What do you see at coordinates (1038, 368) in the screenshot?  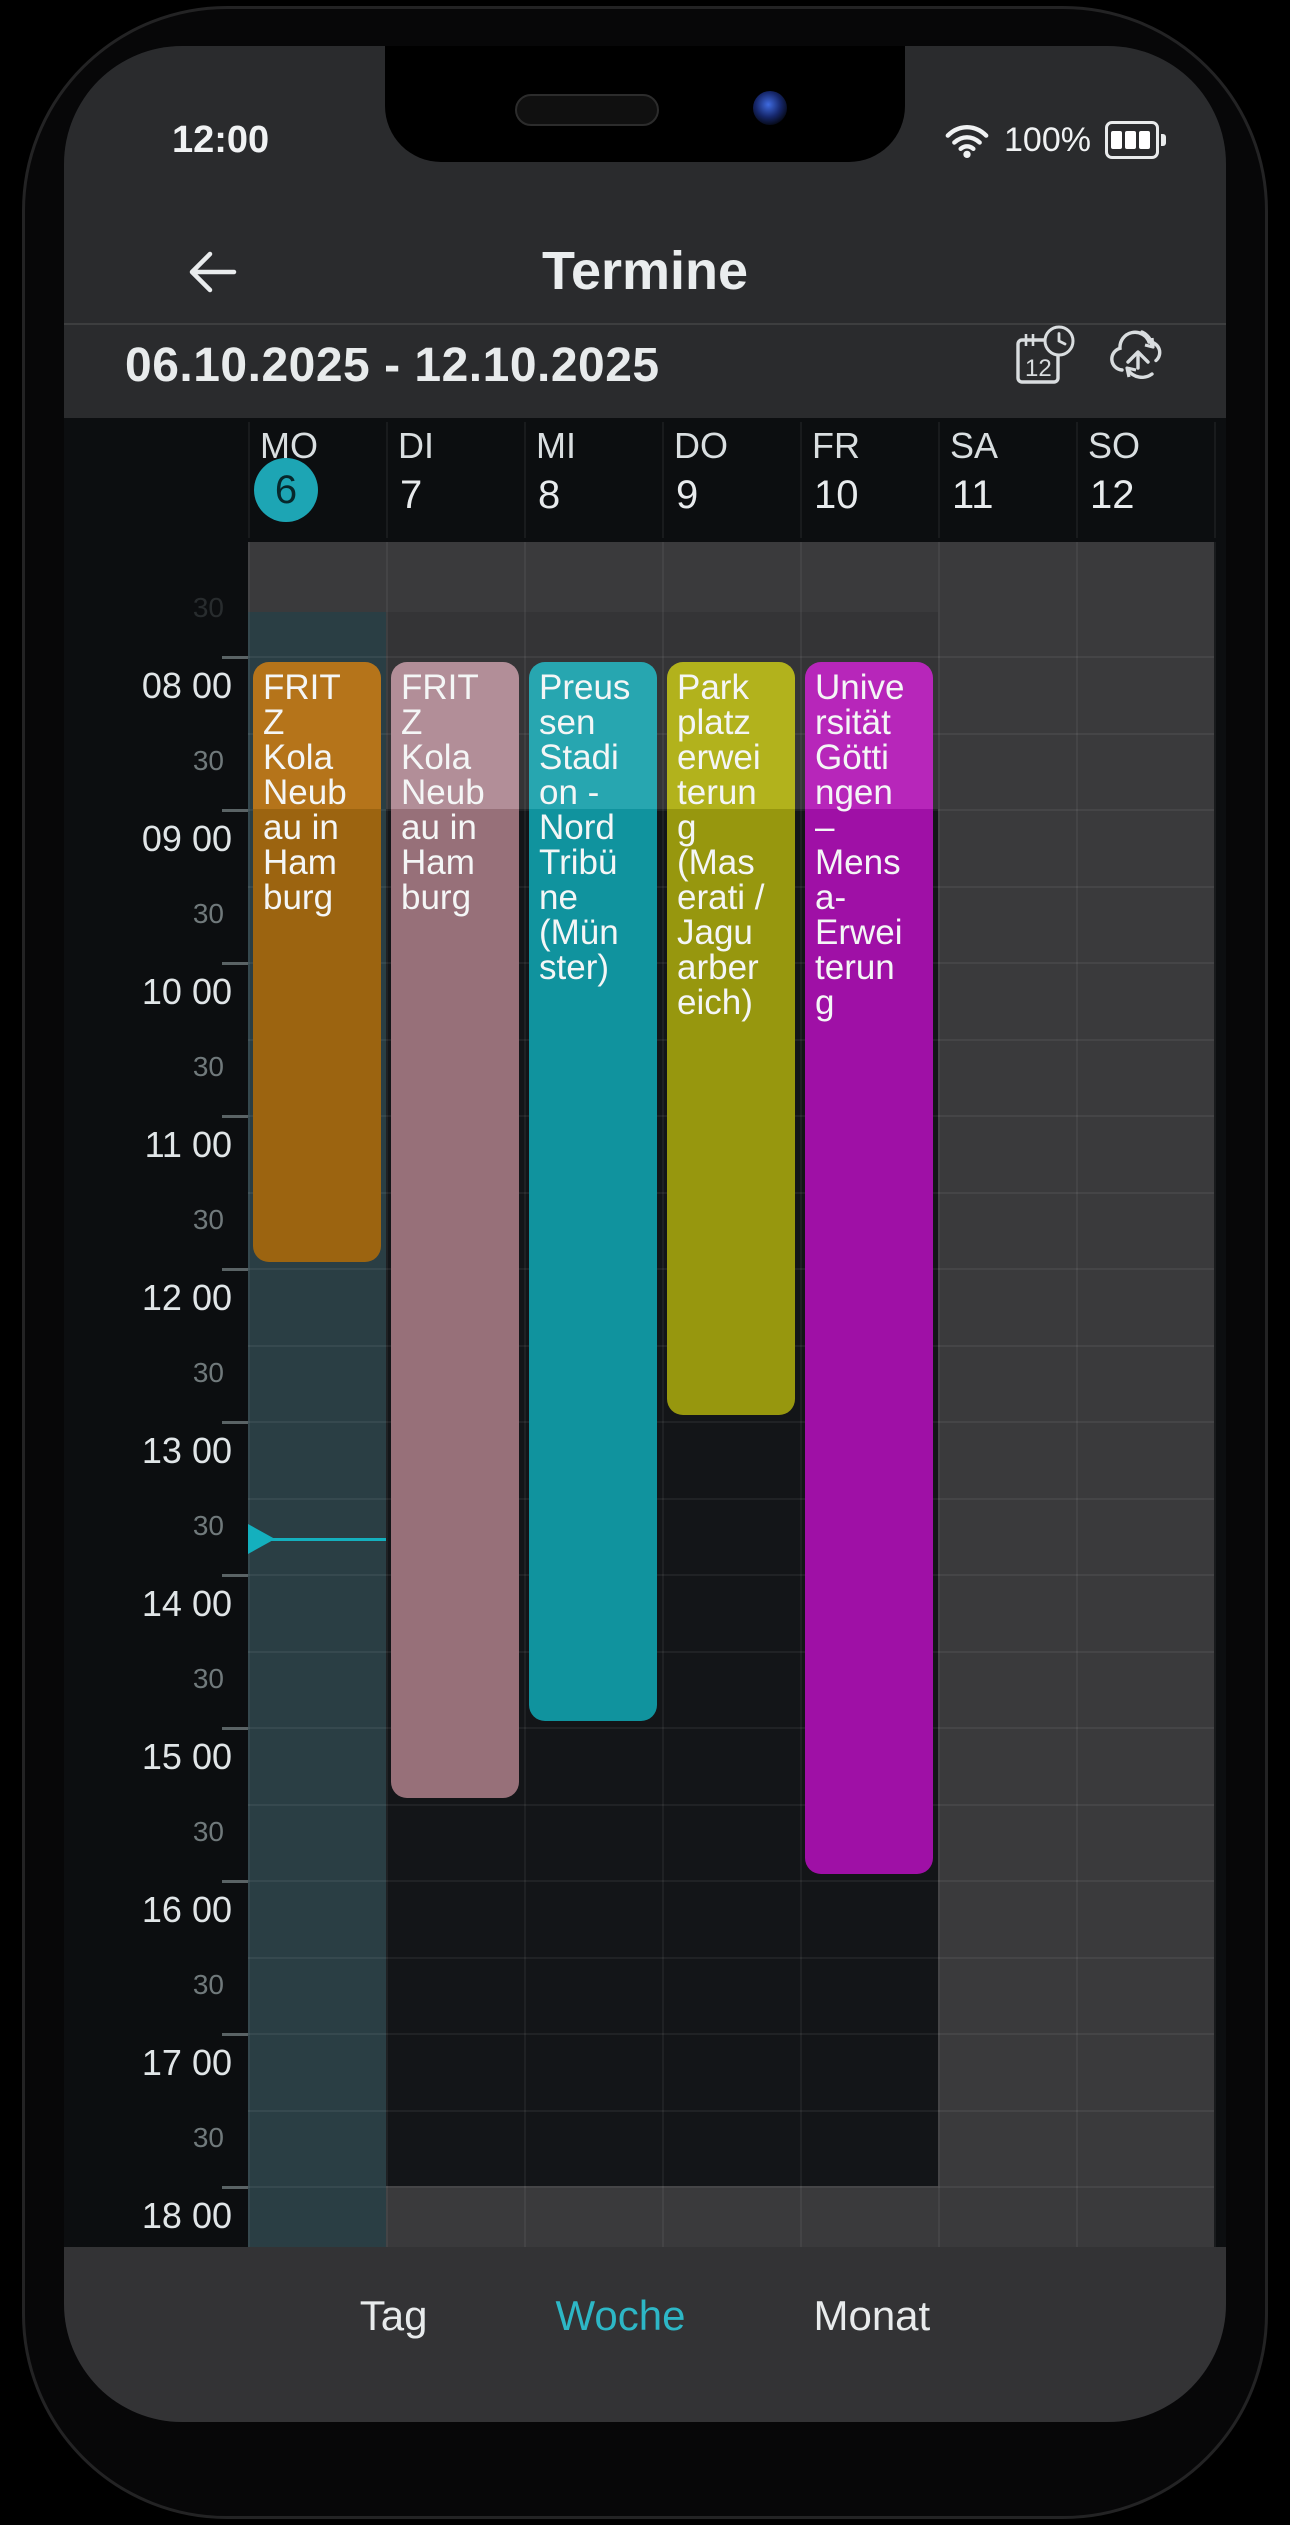 I see `svg-text: 12` at bounding box center [1038, 368].